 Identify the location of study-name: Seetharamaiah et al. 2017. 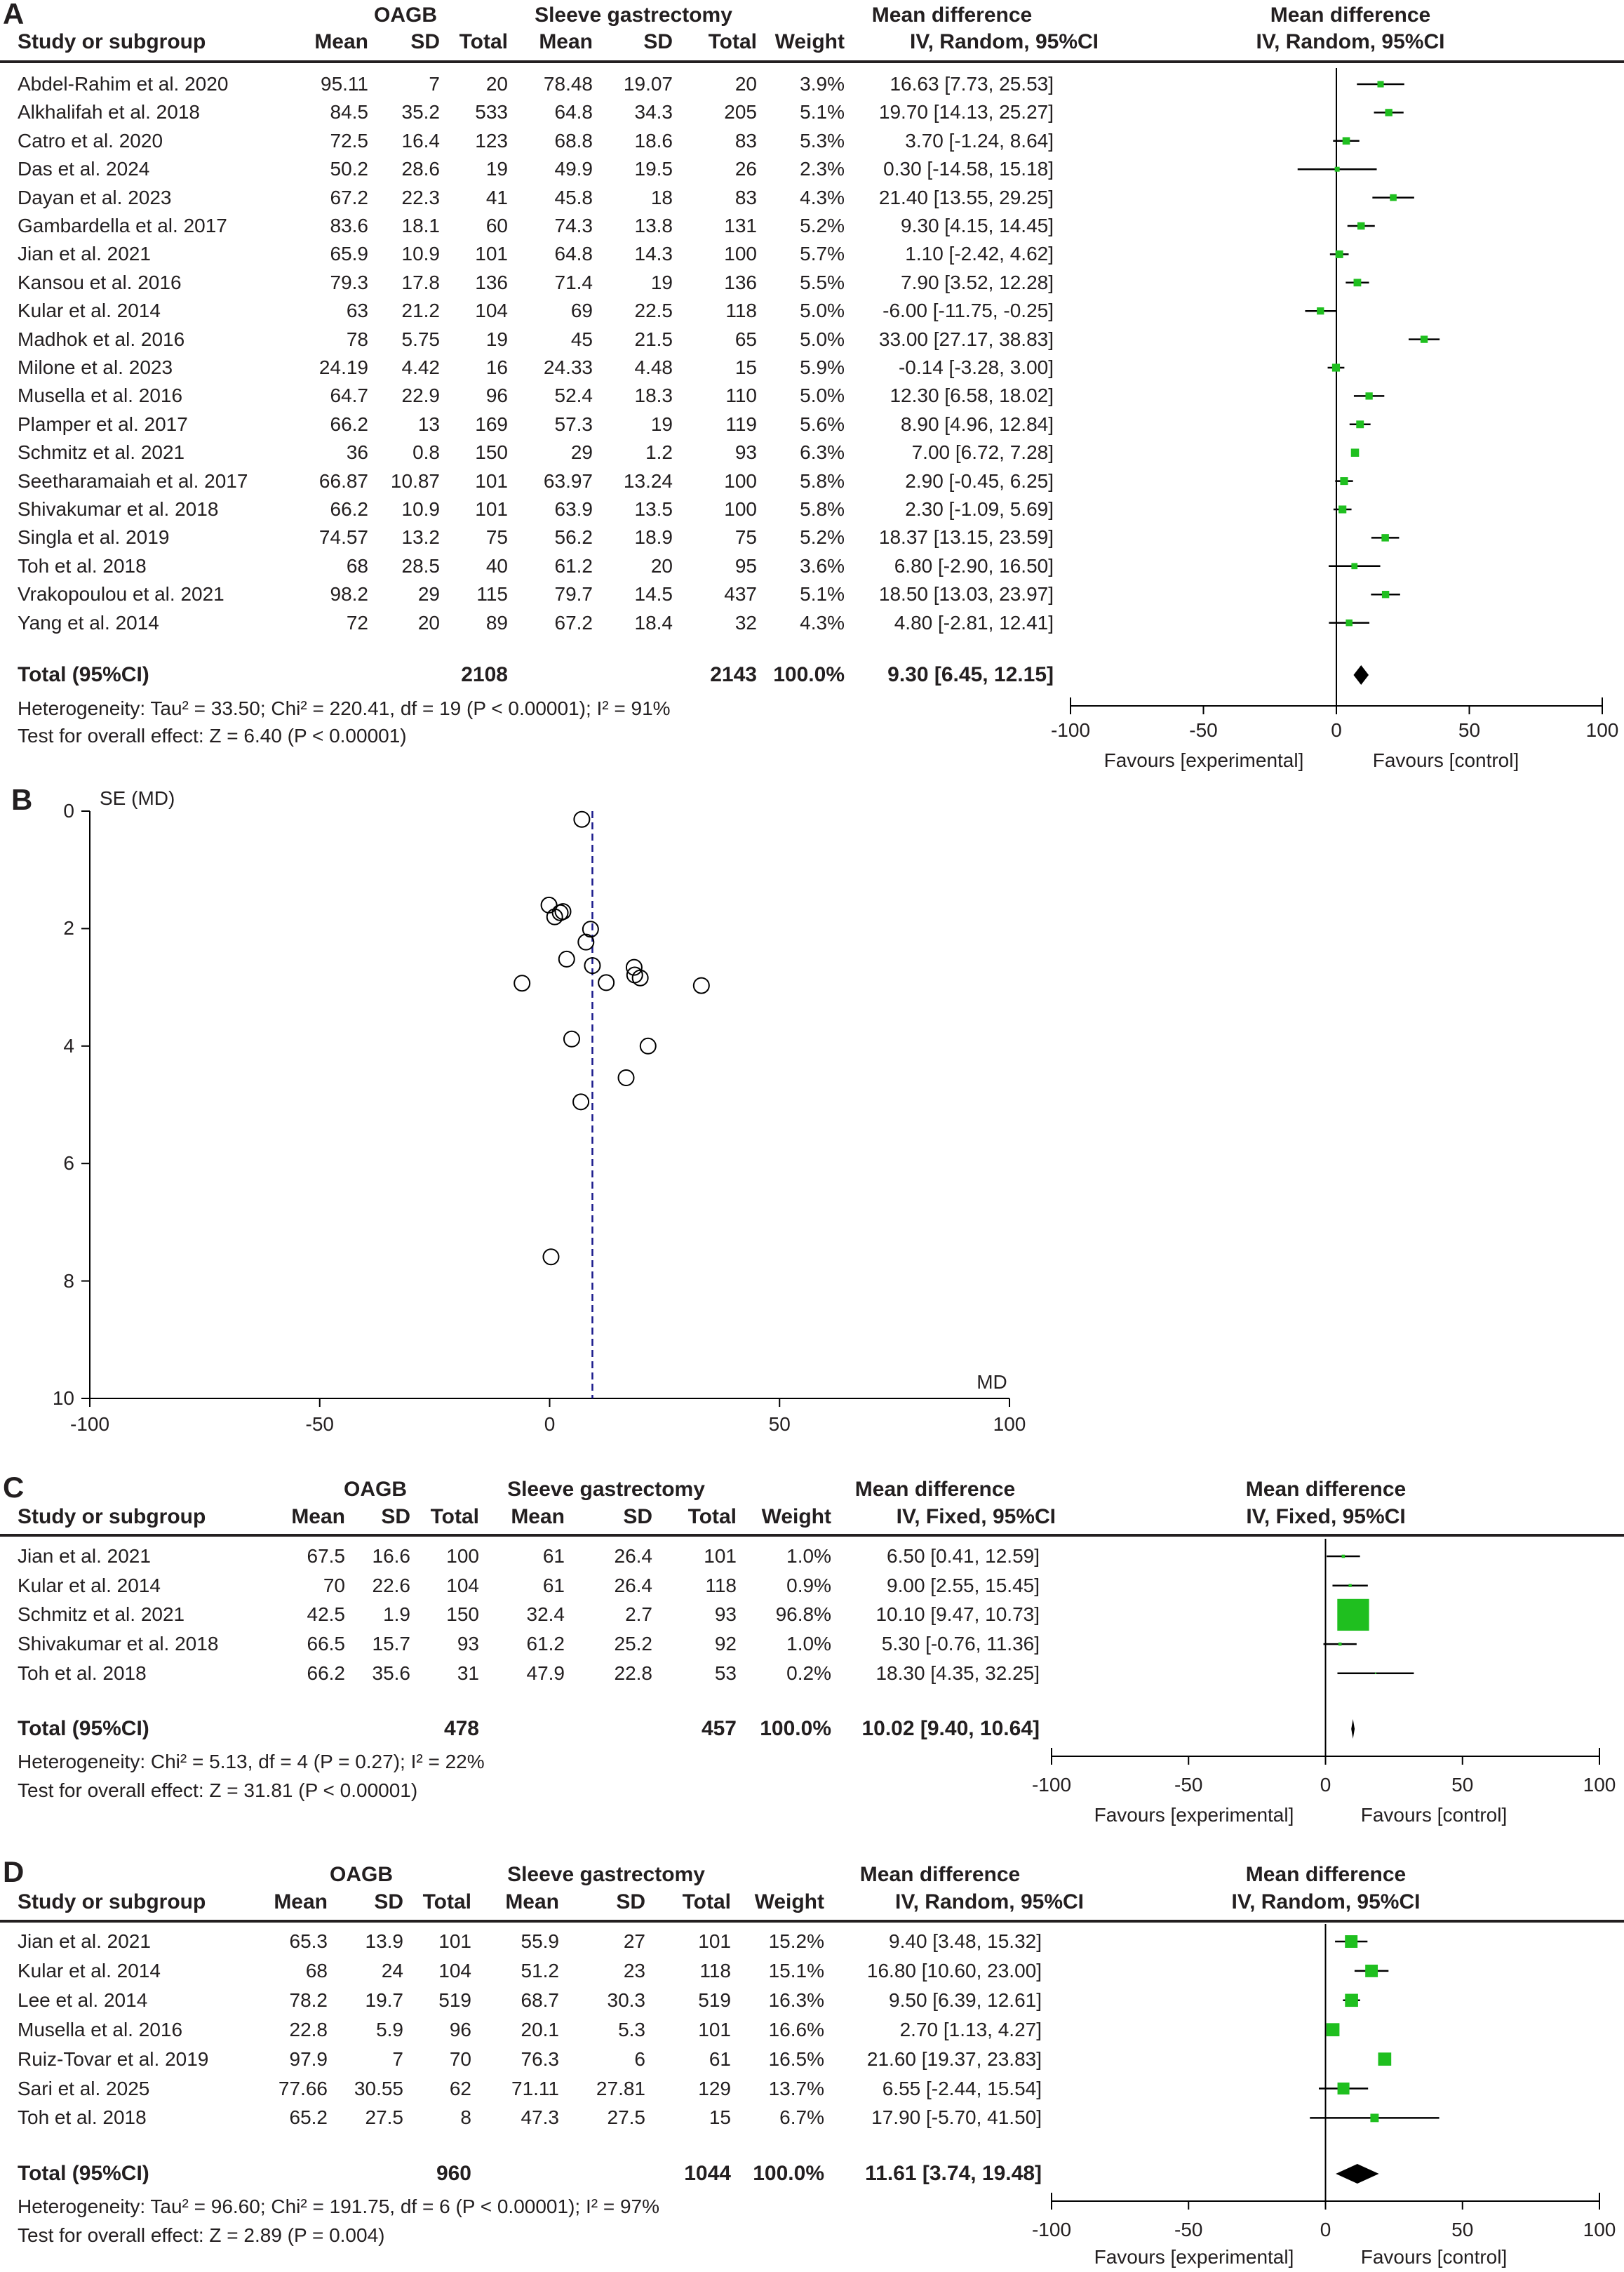
(133, 480).